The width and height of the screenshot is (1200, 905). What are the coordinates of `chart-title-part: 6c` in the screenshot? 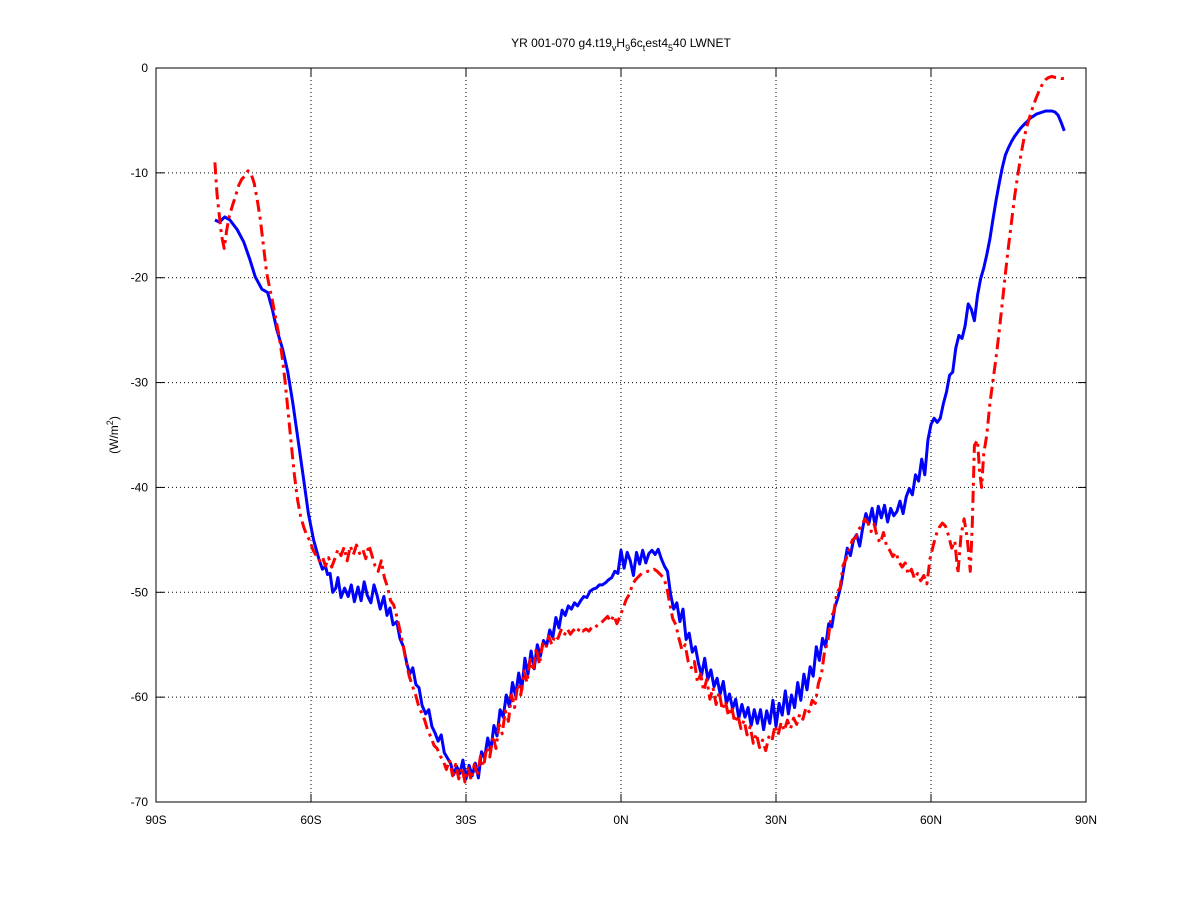 It's located at (636, 43).